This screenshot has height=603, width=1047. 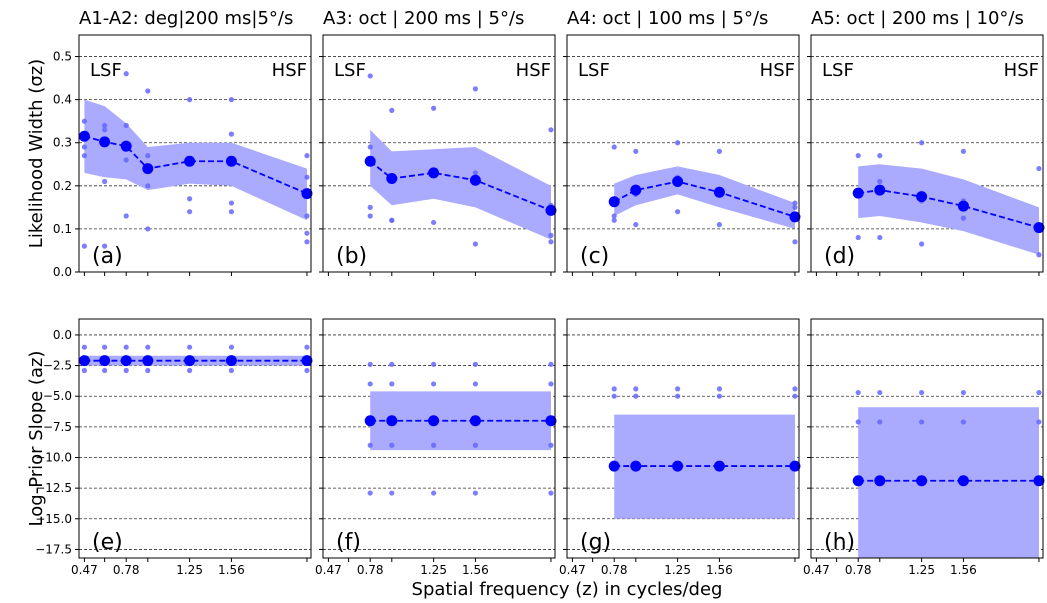 I want to click on y-tick-label: −5.0, so click(x=57, y=396).